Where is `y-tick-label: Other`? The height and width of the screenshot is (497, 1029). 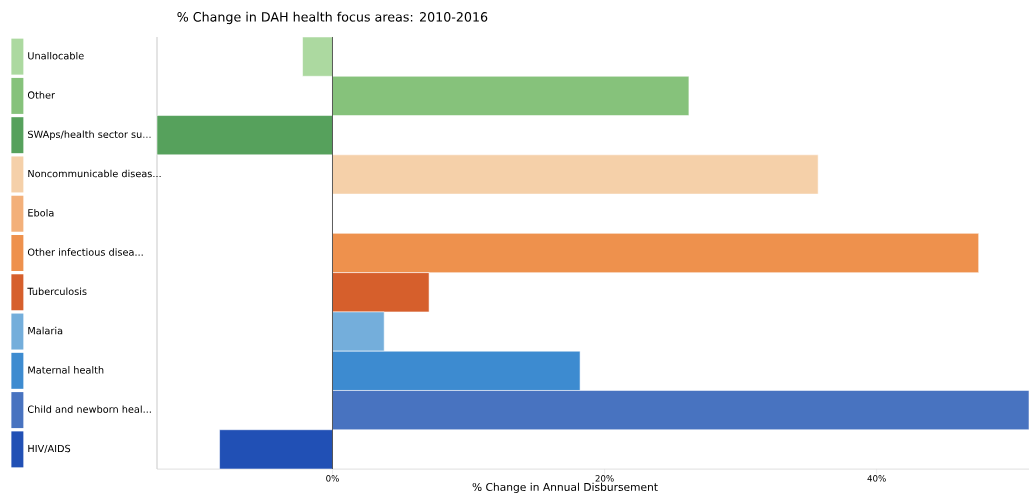
y-tick-label: Other is located at coordinates (41, 95).